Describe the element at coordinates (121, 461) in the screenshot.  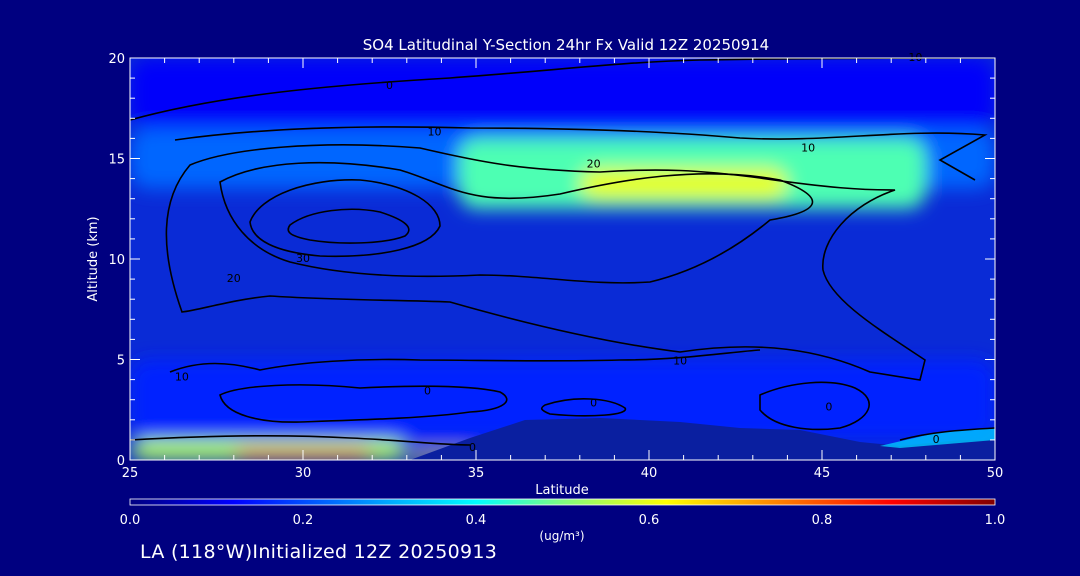
I see `y-tick-label: 0` at that location.